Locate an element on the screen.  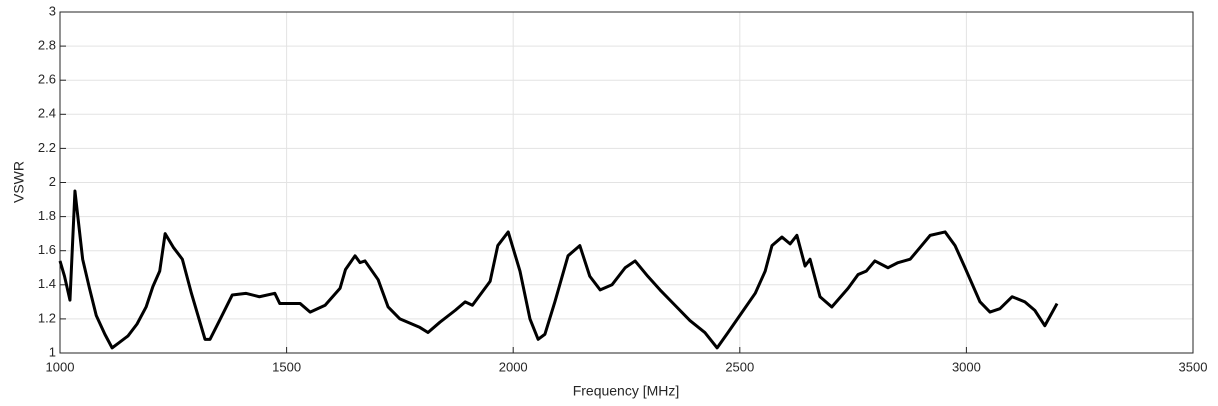
x-axis-label: Frequency [MHz] is located at coordinates (626, 391).